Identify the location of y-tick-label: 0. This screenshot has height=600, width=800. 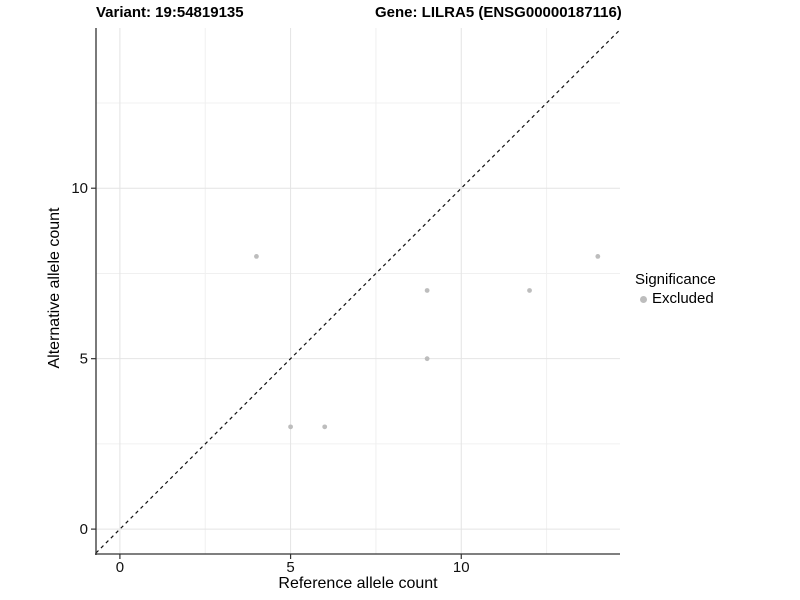
(84, 529).